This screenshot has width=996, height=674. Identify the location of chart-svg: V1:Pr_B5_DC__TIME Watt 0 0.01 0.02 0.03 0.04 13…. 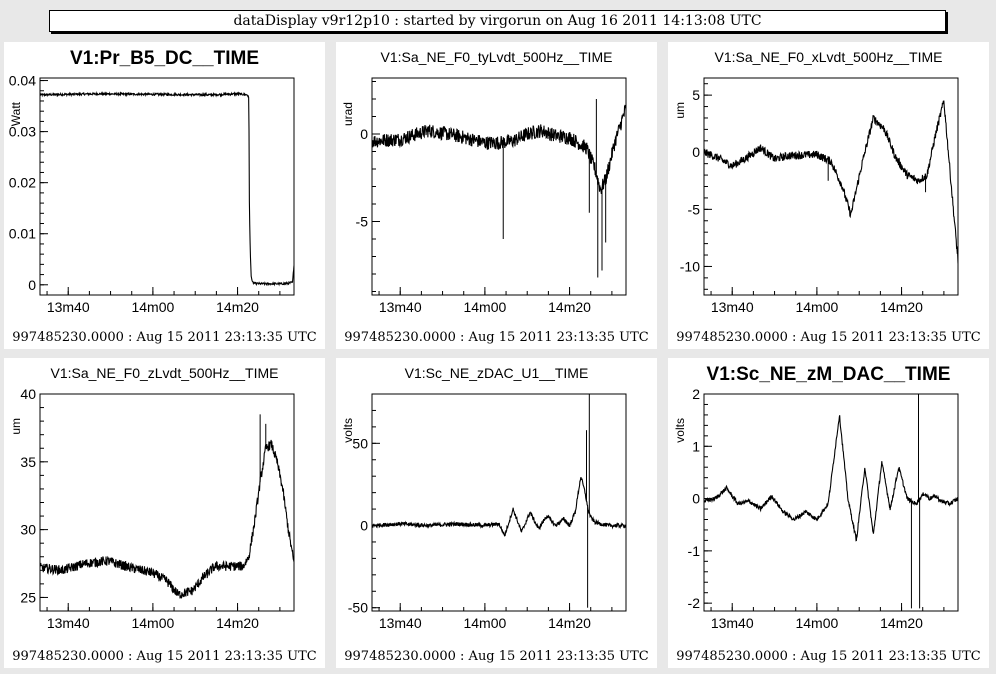
(163, 196).